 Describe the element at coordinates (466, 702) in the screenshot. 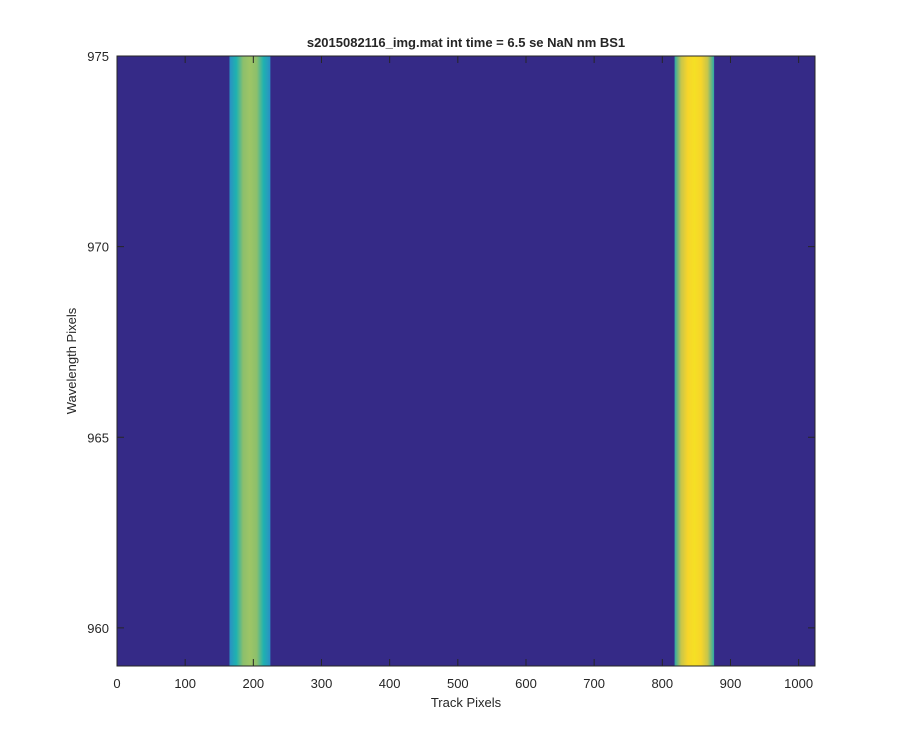

I see `x-axis-label: Track Pixels` at that location.